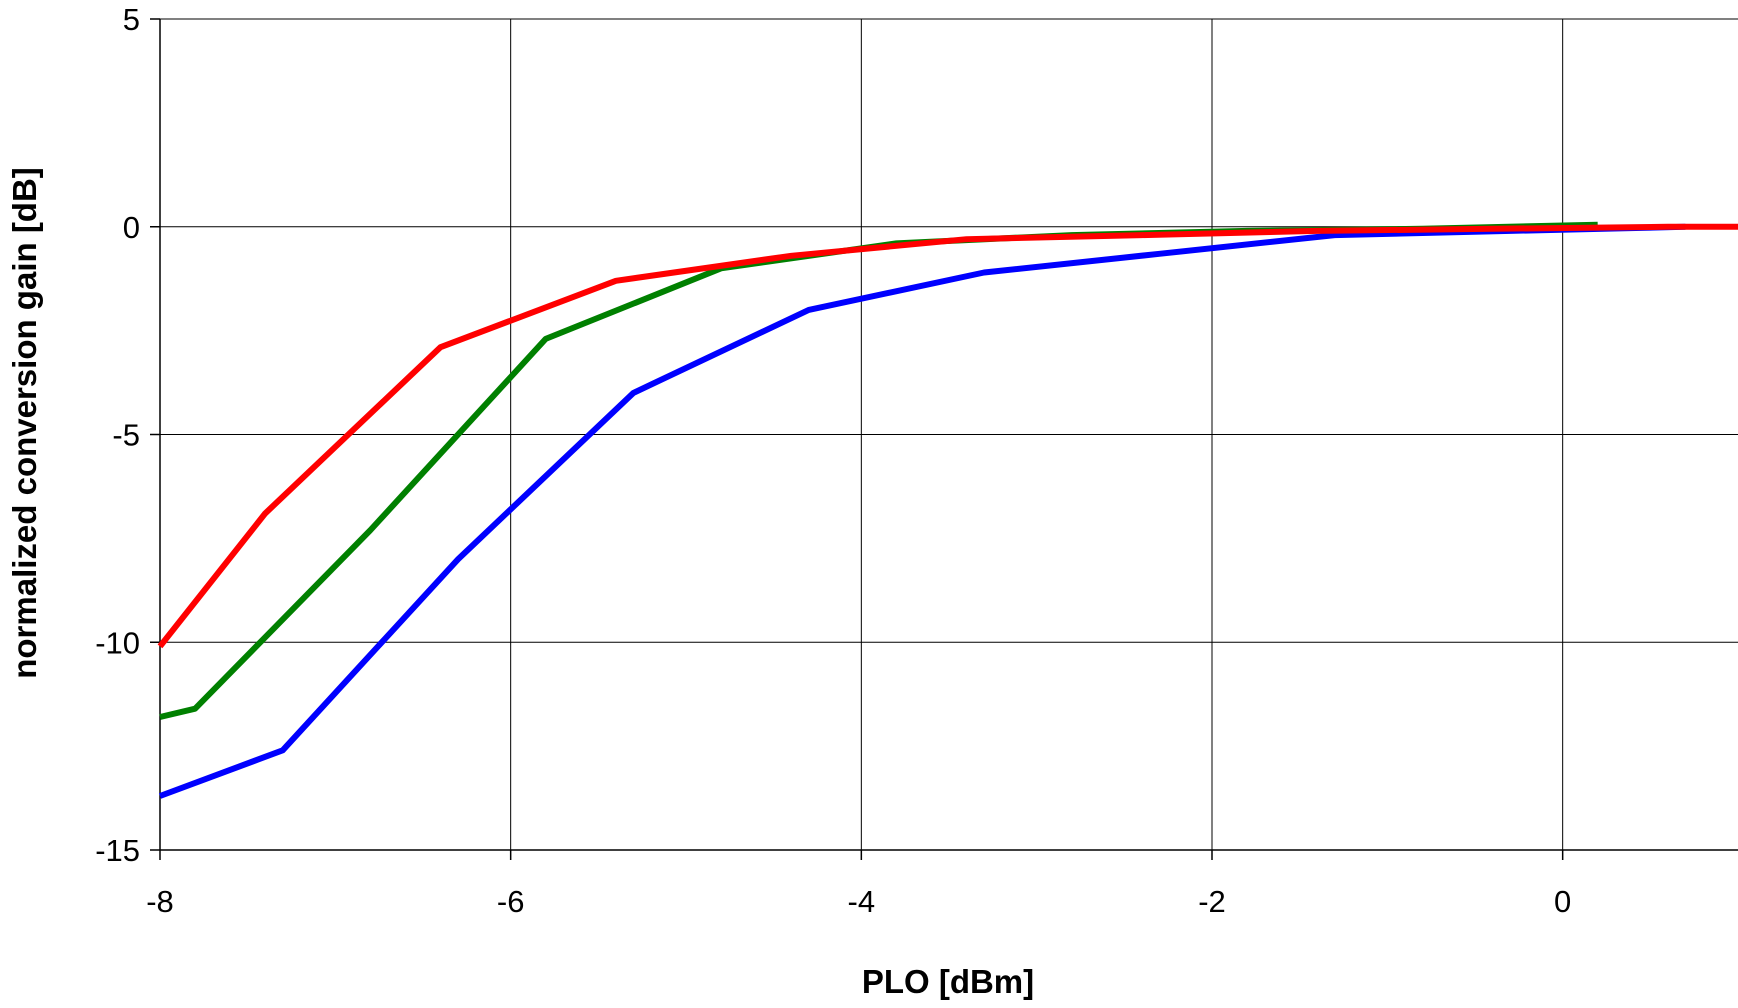 This screenshot has width=1738, height=1008. I want to click on x-tick-label: -2, so click(1212, 901).